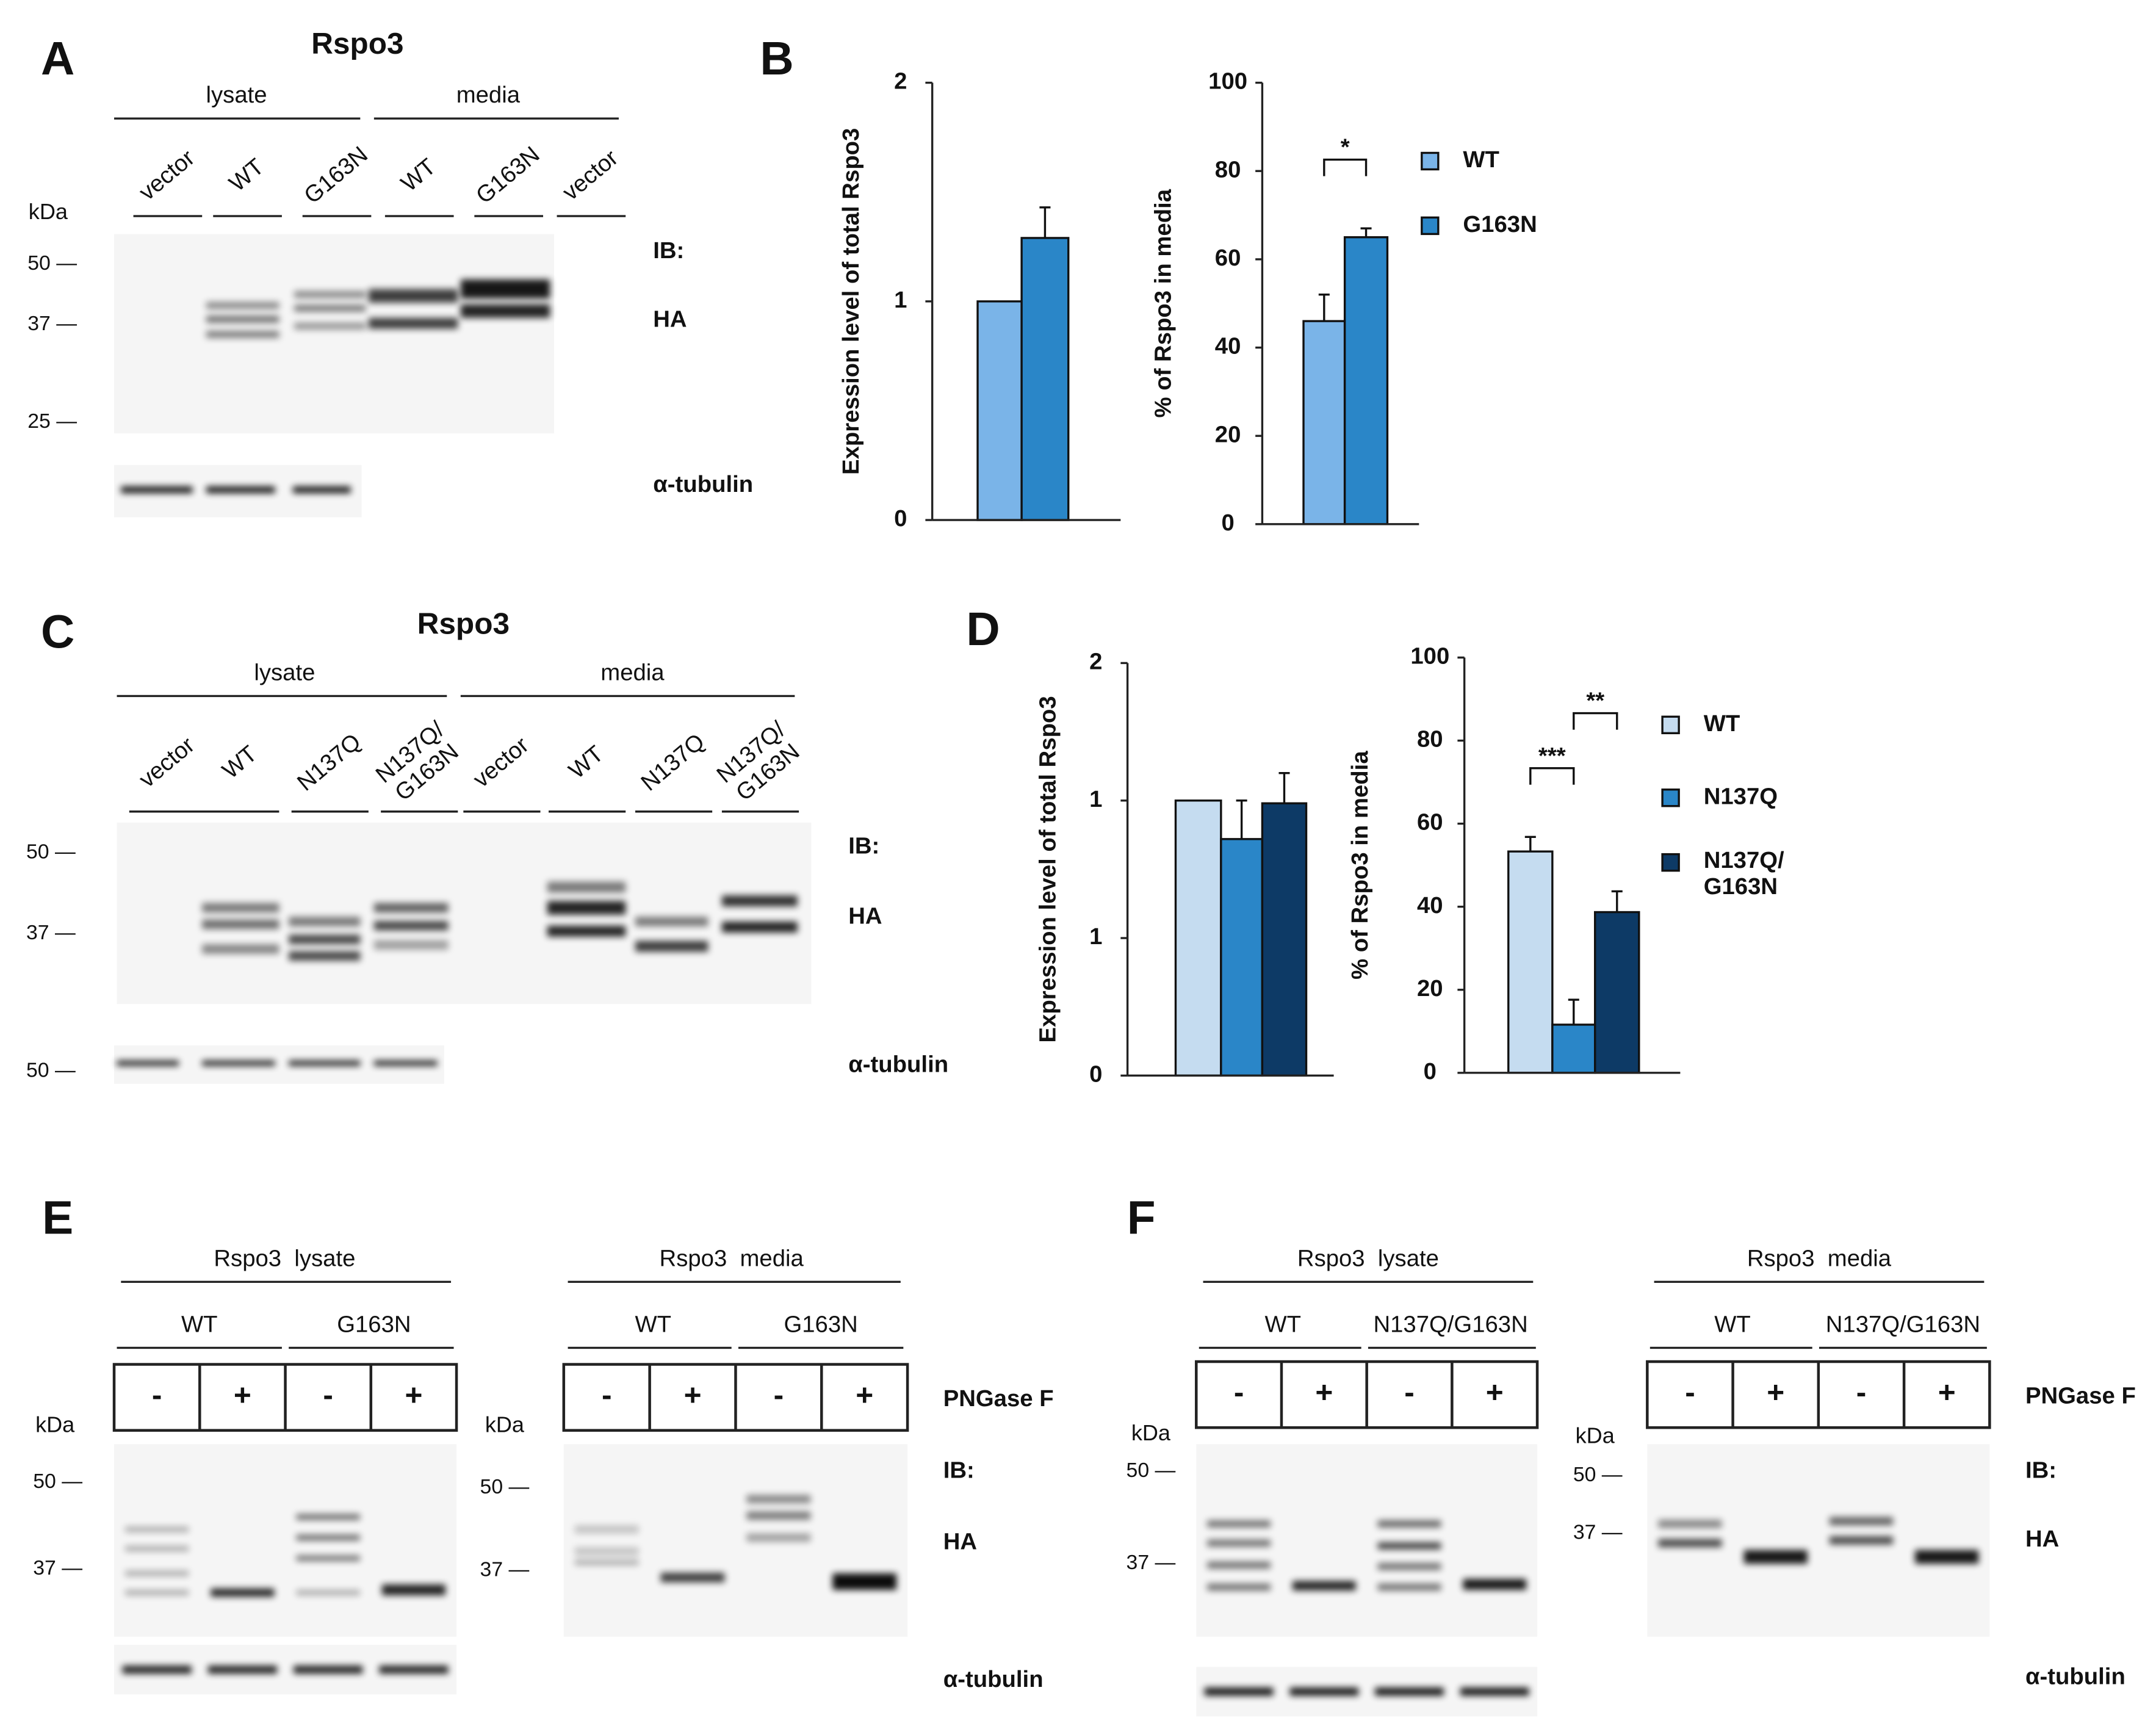 The width and height of the screenshot is (2156, 1729). I want to click on significance-bracket, so click(1345, 167).